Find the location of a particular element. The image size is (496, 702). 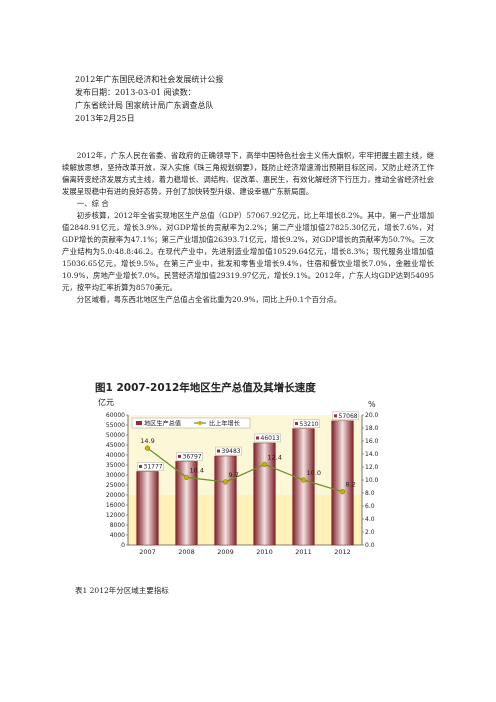

x-tick-label: 2012 is located at coordinates (342, 552).